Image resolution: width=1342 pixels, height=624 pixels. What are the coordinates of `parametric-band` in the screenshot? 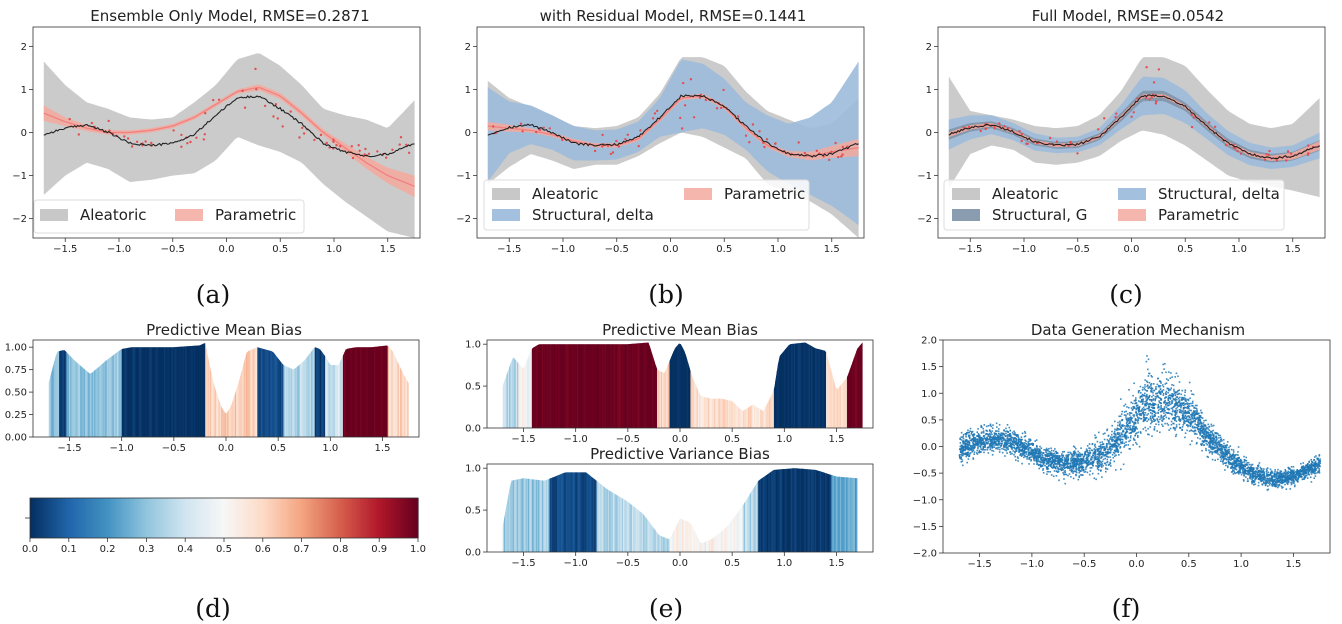 It's located at (229, 141).